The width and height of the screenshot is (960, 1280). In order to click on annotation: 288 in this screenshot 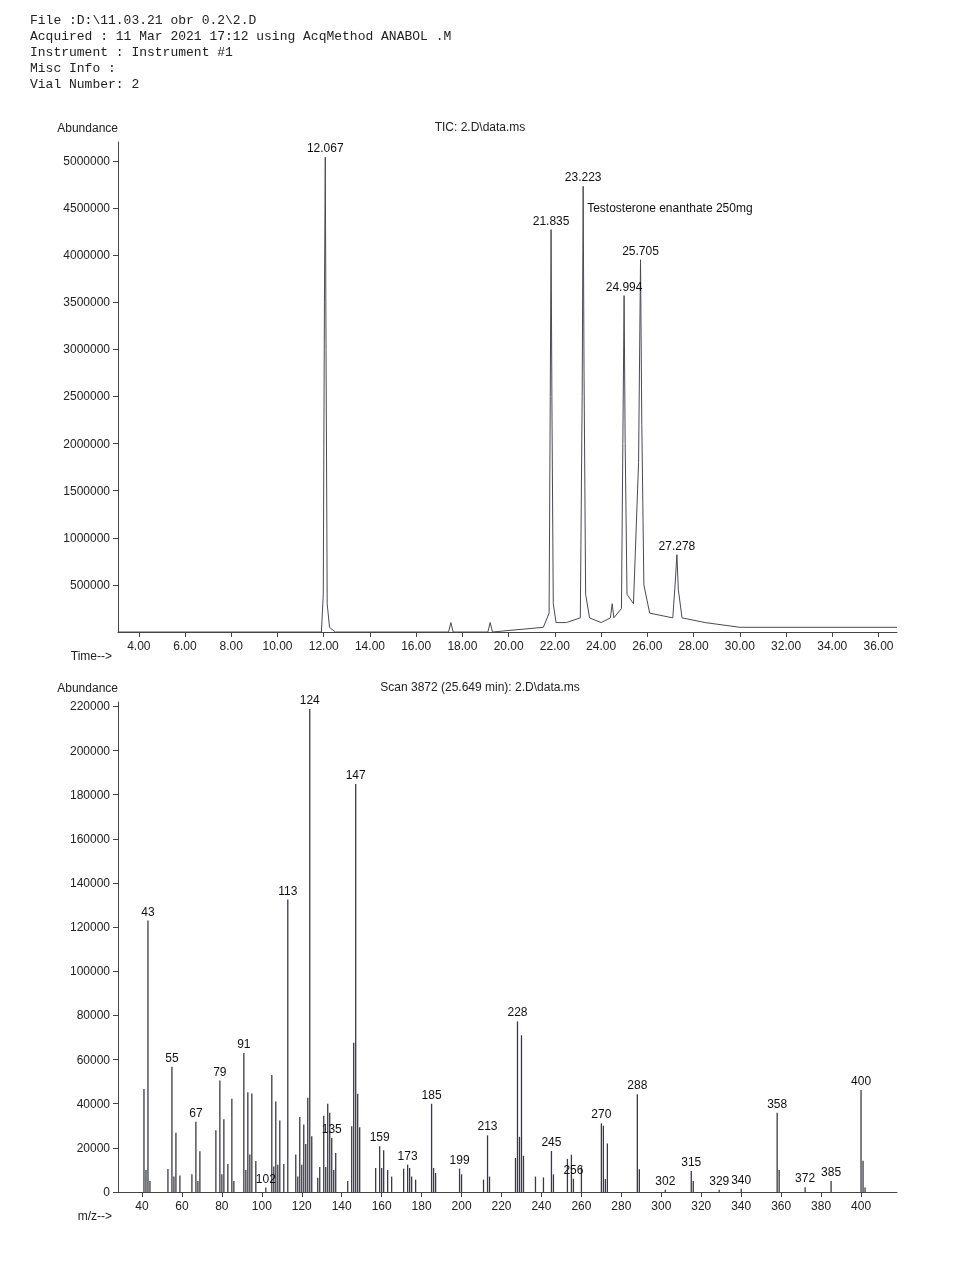, I will do `click(637, 1085)`.